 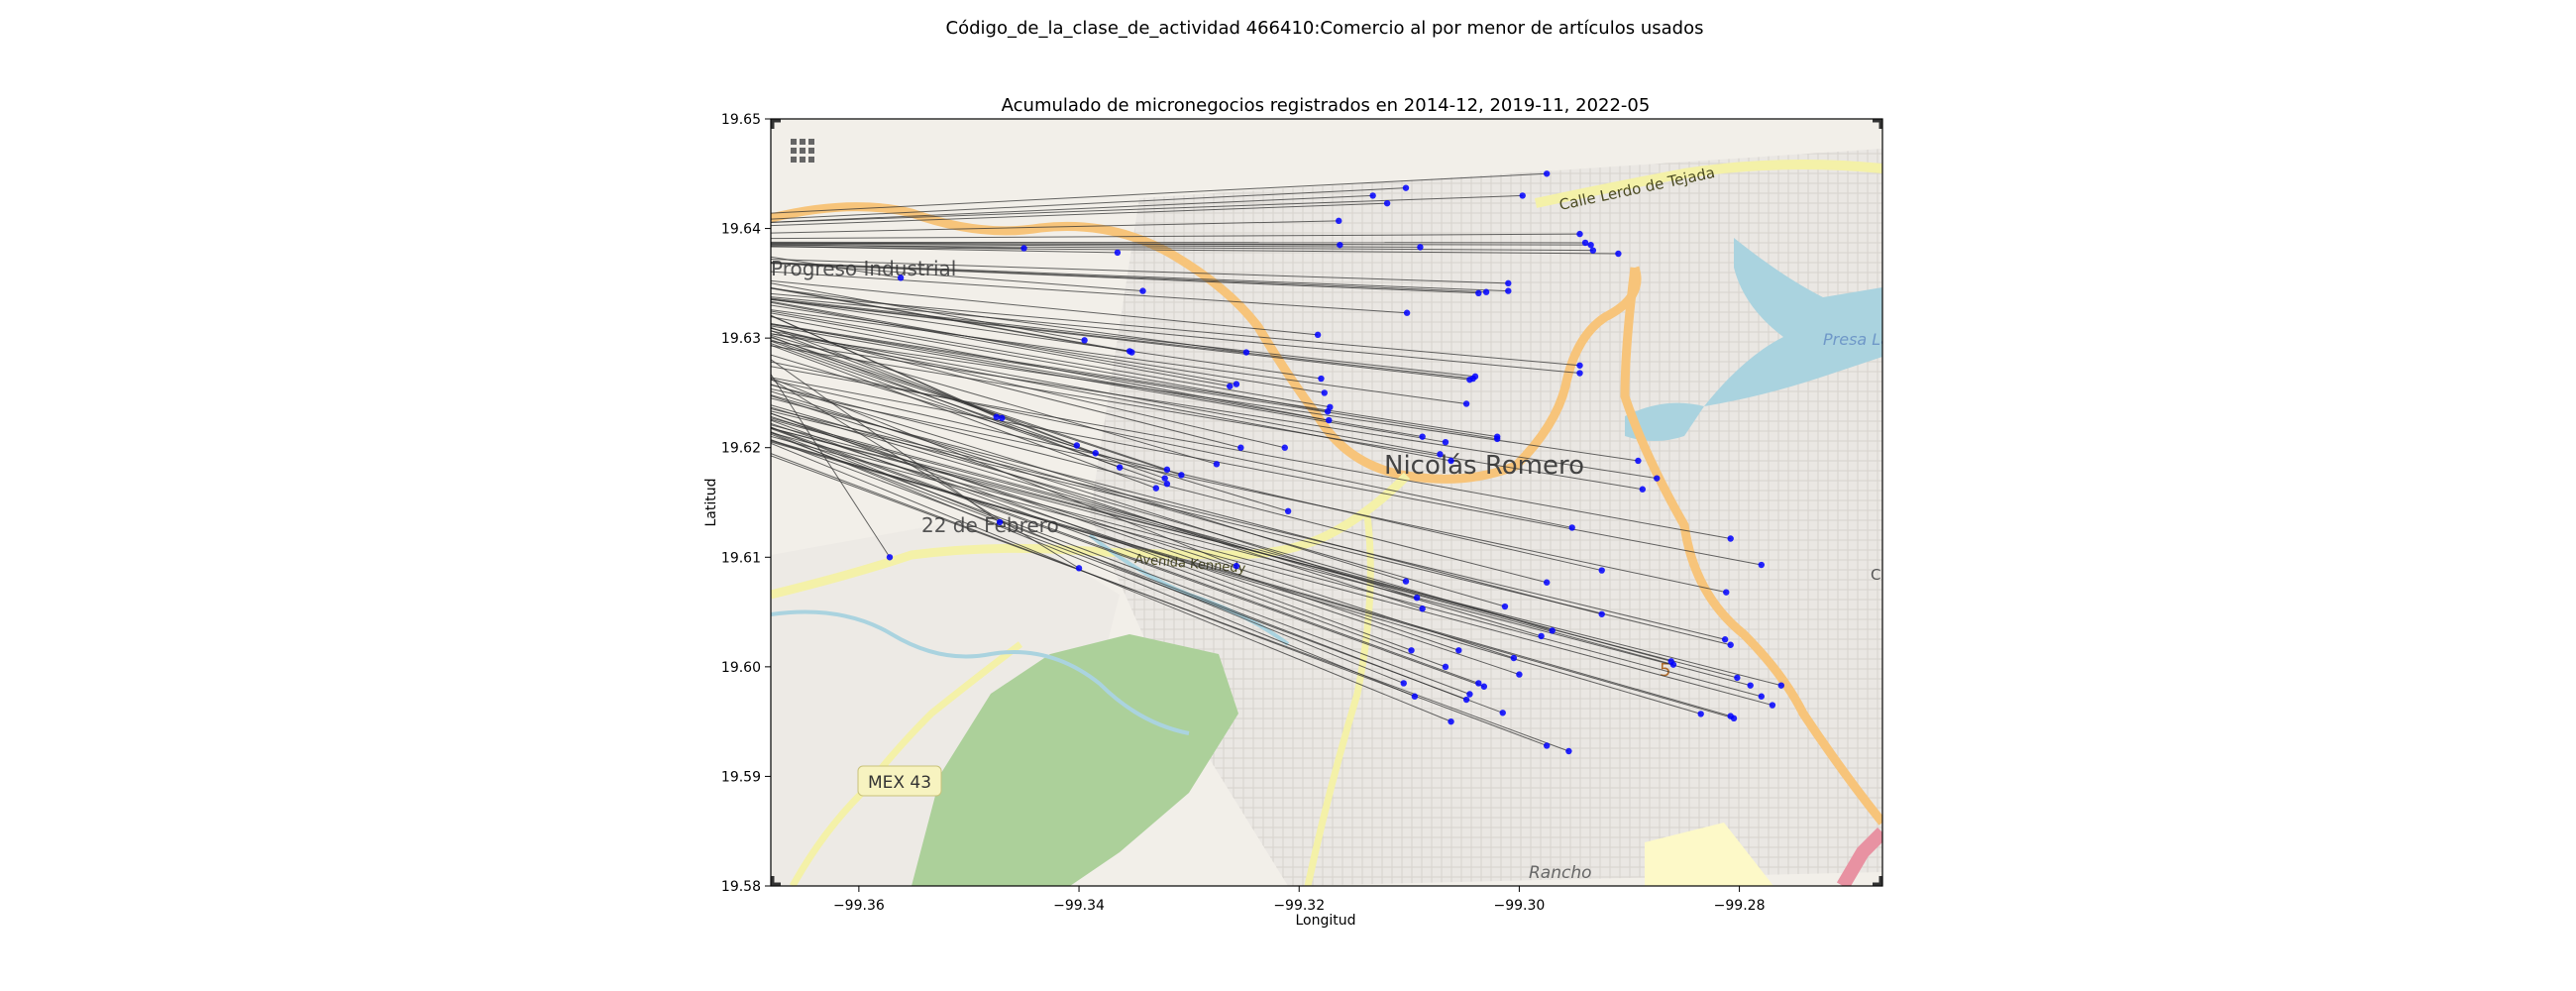 I want to click on road-south, so click(x=1339, y=700).